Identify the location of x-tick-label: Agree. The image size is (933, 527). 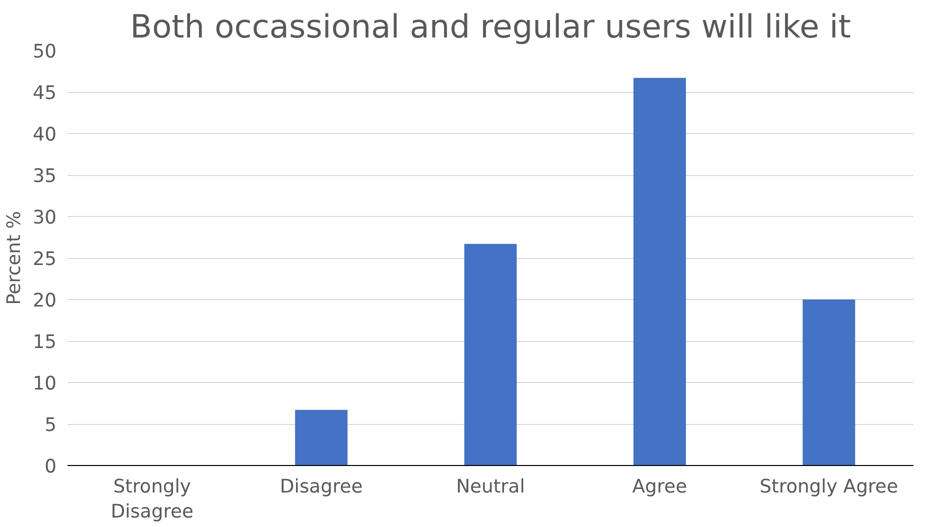
(660, 487).